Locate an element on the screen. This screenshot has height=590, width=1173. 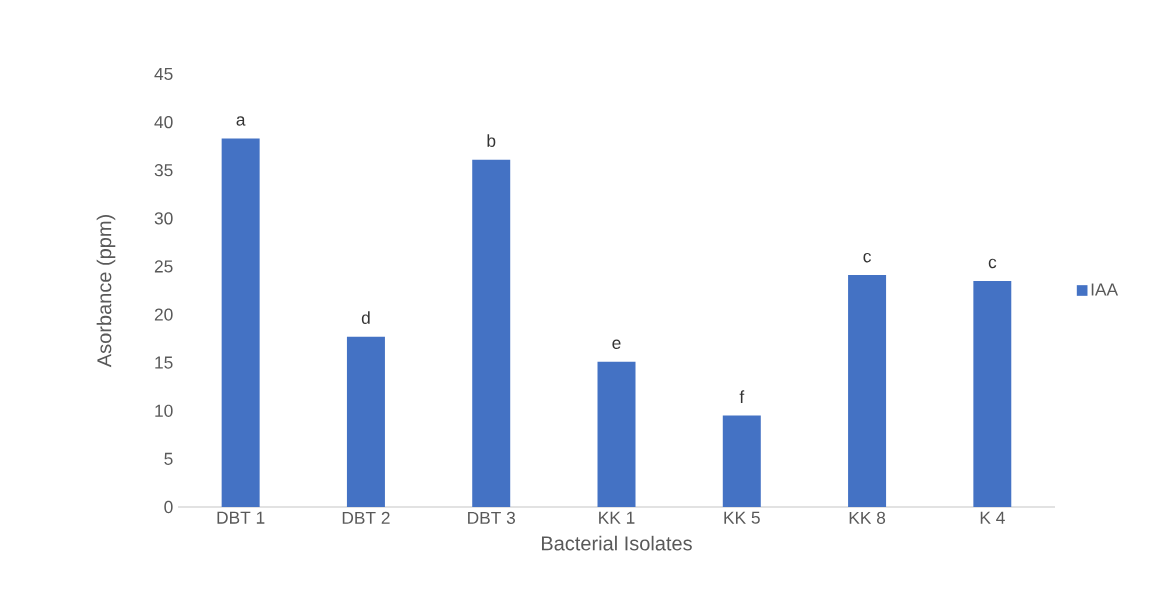
x-tick-label: K 4 is located at coordinates (992, 517).